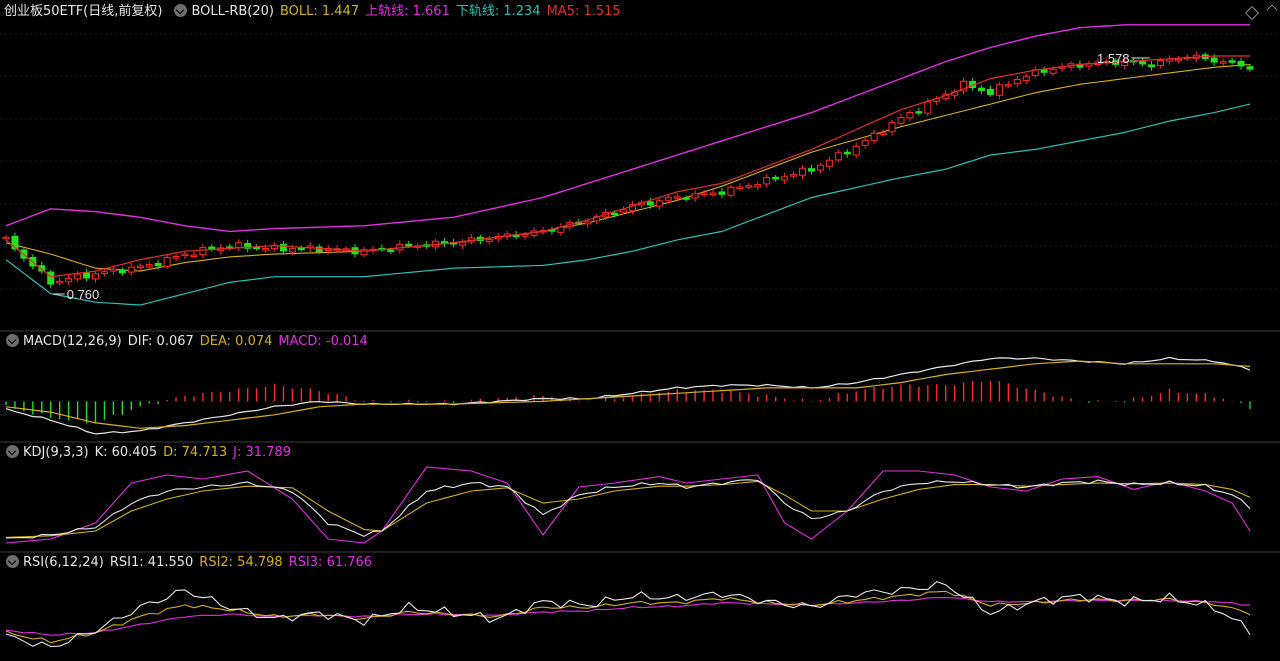 The width and height of the screenshot is (1280, 661). What do you see at coordinates (232, 11) in the screenshot?
I see `indicator-name: BOLL-RB(20)` at bounding box center [232, 11].